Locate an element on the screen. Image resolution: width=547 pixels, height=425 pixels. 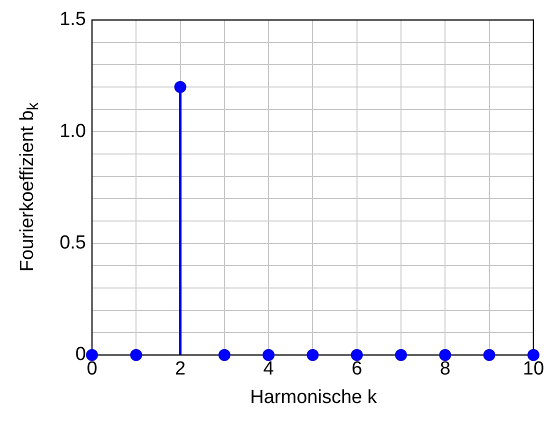
x-tick-label: 8 is located at coordinates (445, 369).